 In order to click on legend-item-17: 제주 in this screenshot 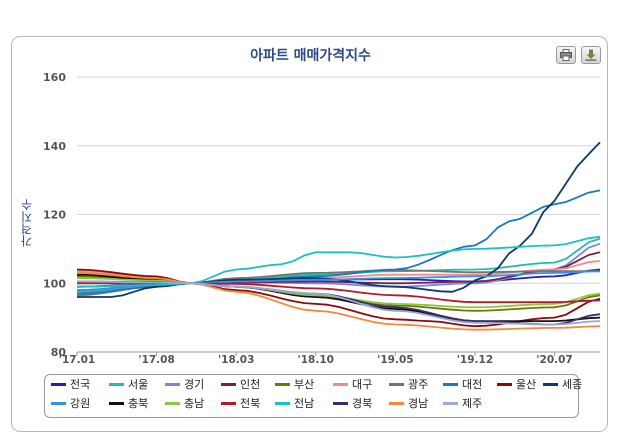, I will do `click(462, 404)`.